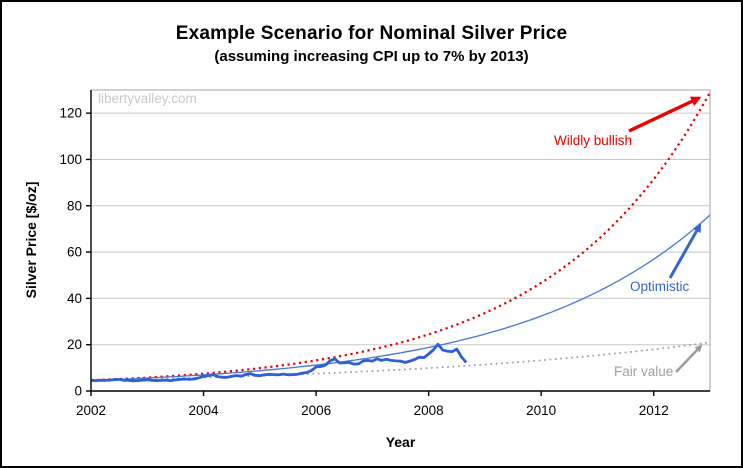 Image resolution: width=743 pixels, height=468 pixels. What do you see at coordinates (660, 286) in the screenshot?
I see `optimistic-label: Optimistic` at bounding box center [660, 286].